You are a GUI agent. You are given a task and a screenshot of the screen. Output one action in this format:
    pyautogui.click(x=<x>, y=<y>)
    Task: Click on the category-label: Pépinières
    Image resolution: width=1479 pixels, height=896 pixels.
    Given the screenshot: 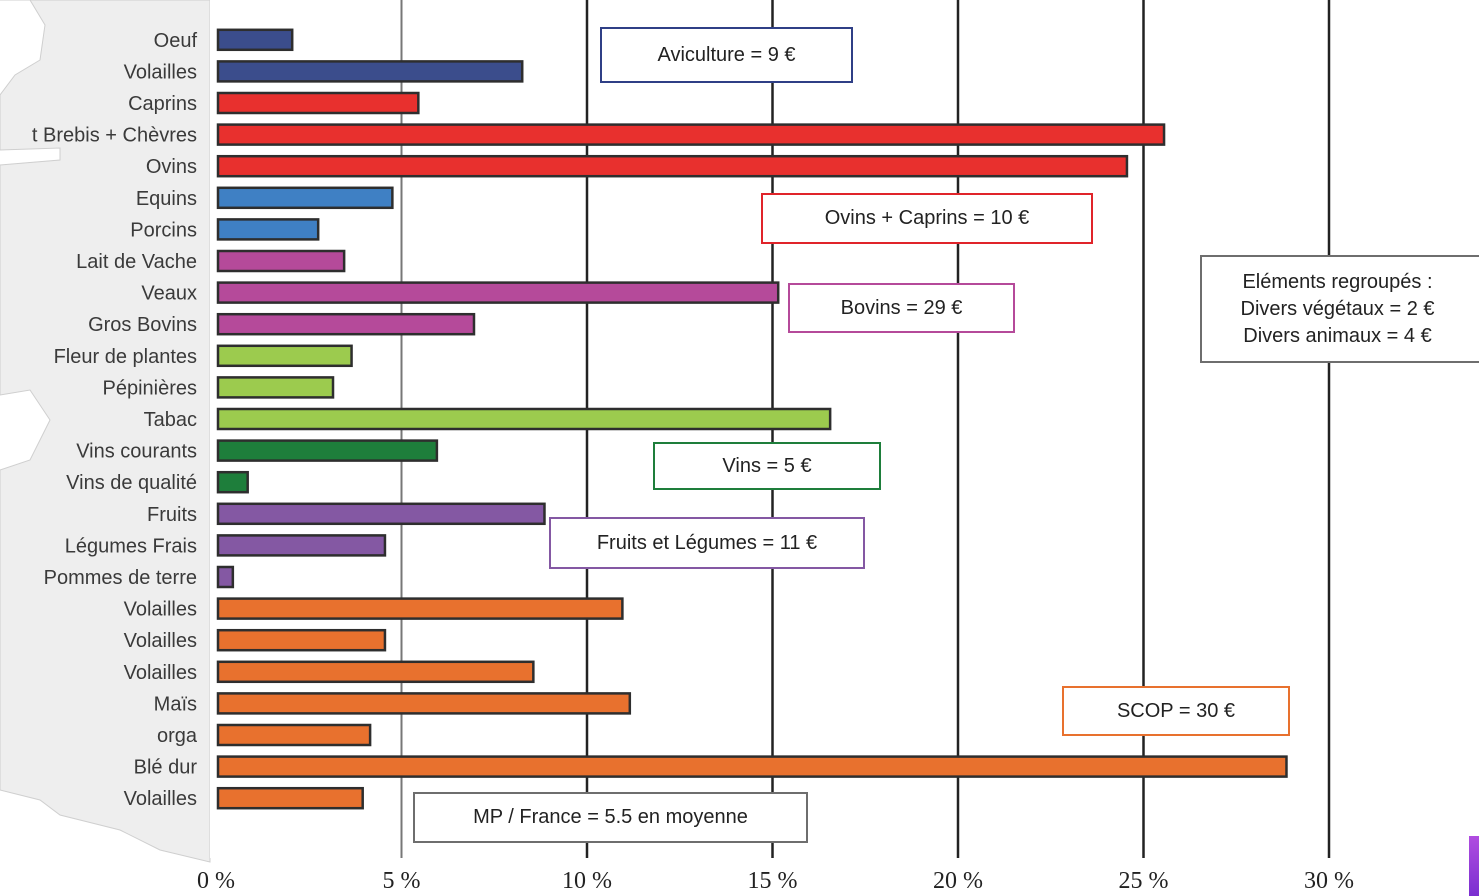 What is the action you would take?
    pyautogui.click(x=149, y=388)
    